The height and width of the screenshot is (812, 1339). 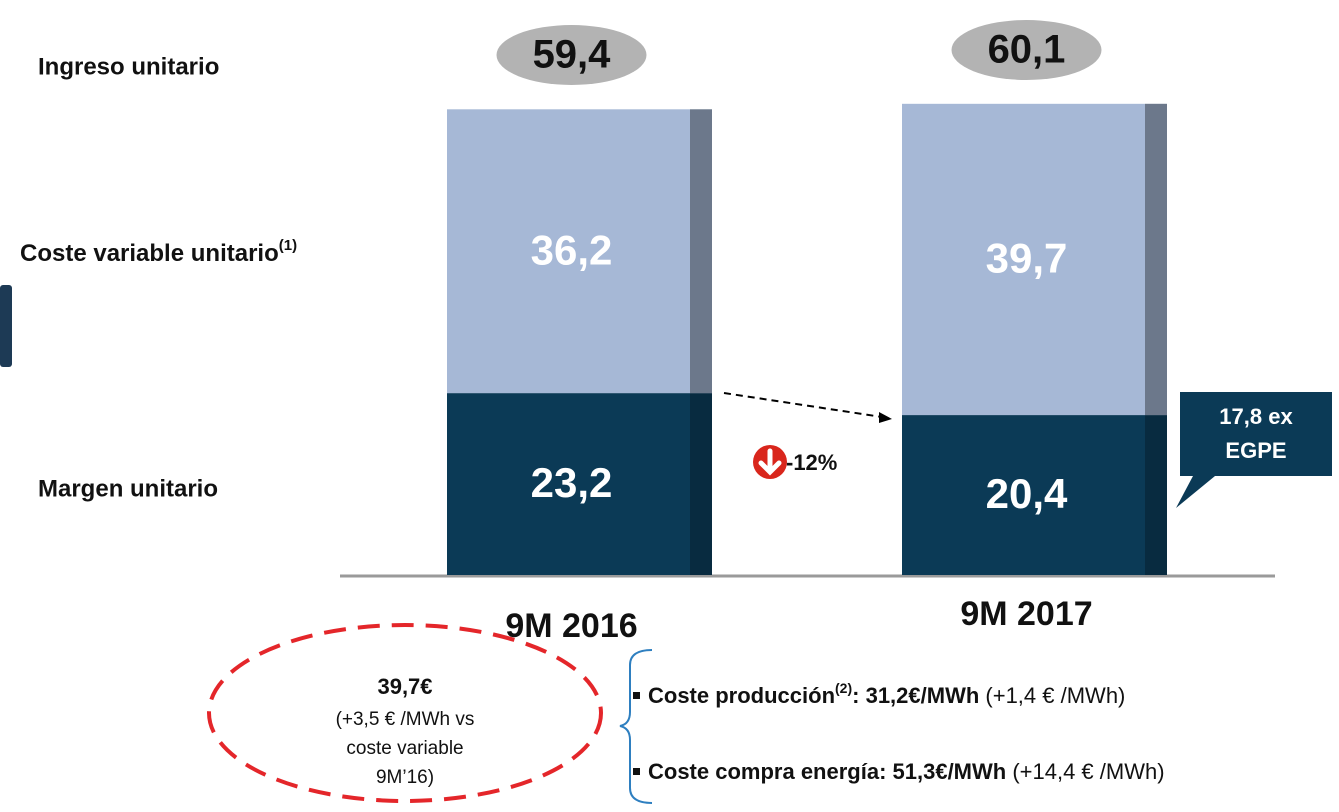 I want to click on bullet-sup: (2), so click(x=843, y=688).